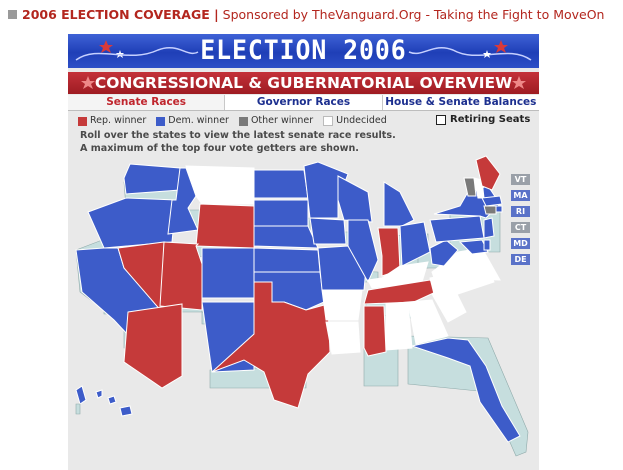 The height and width of the screenshot is (470, 623). Describe the element at coordinates (118, 120) in the screenshot. I see `legend-label: Rep. winner` at that location.